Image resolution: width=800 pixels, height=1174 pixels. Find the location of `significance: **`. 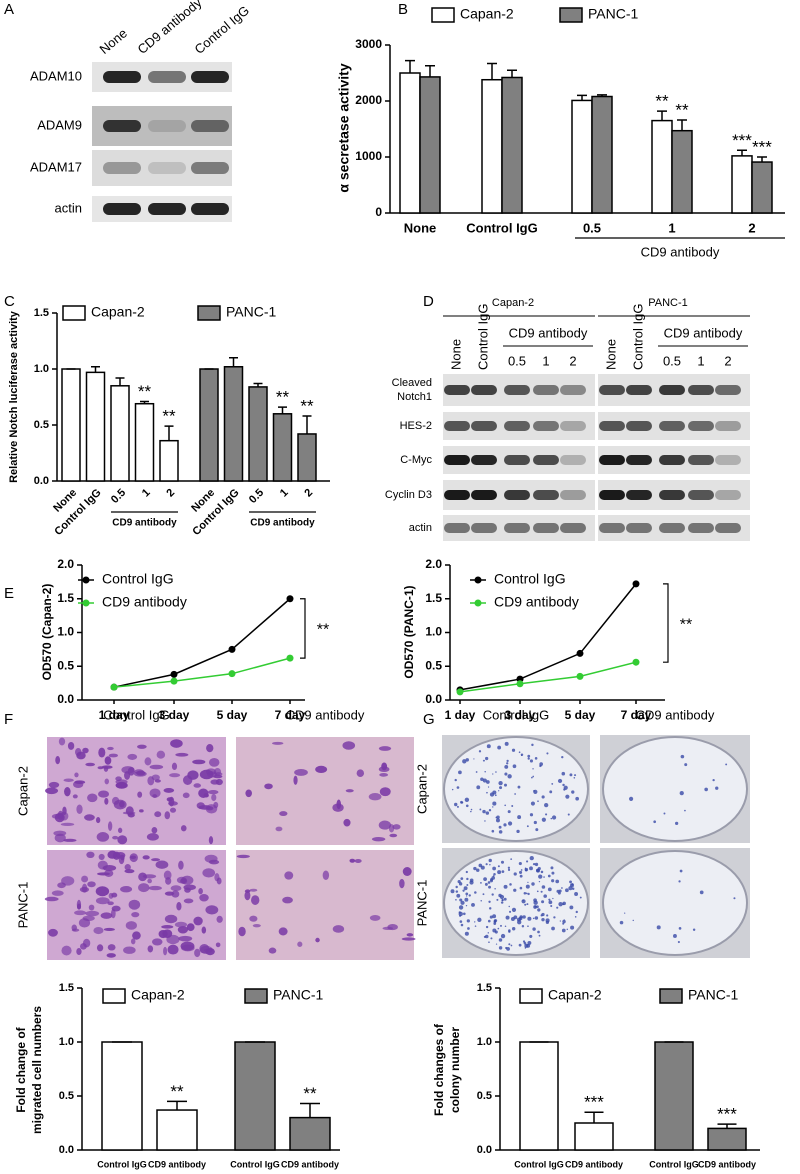

significance: ** is located at coordinates (662, 101).